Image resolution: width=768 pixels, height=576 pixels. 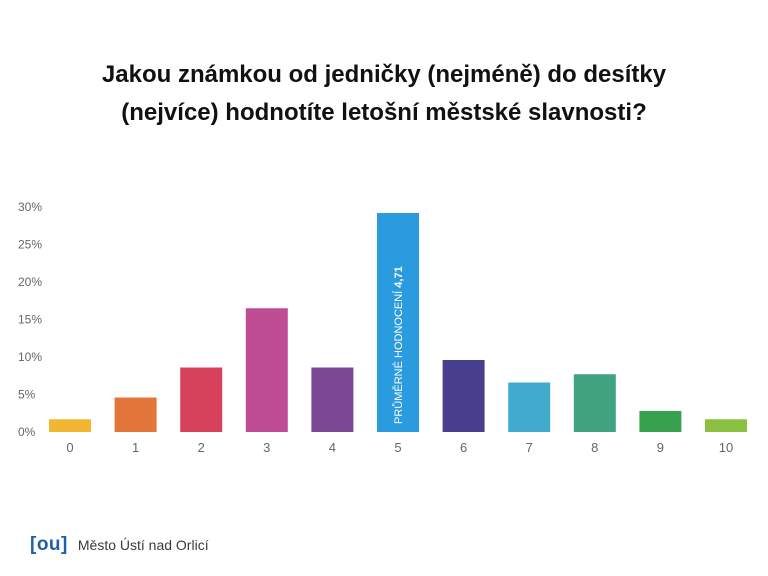 What do you see at coordinates (397, 447) in the screenshot?
I see `x-tick-label: 5` at bounding box center [397, 447].